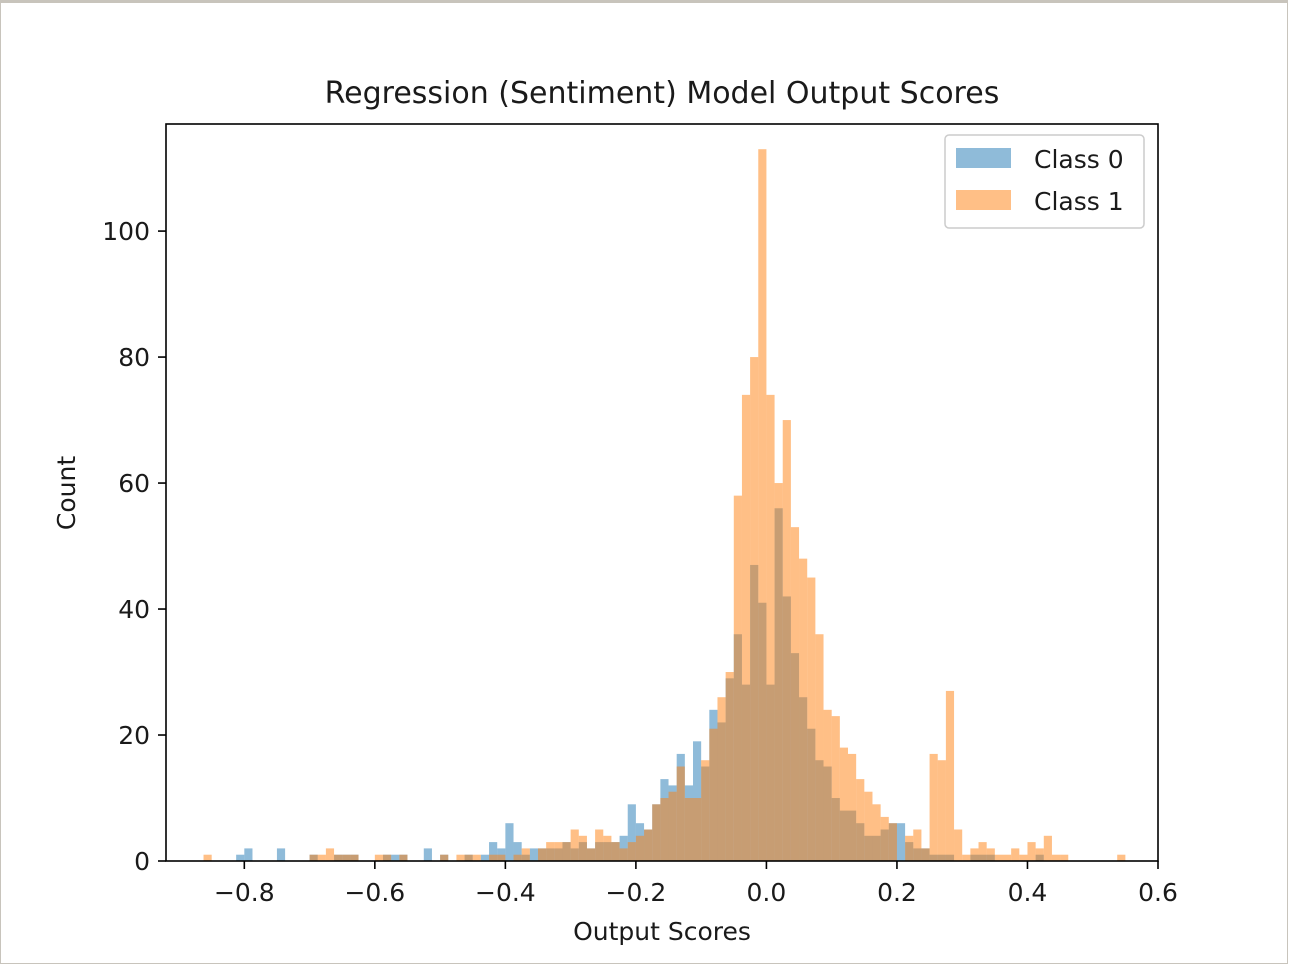 This screenshot has height=966, width=1290. I want to click on legend-label-class-1: Class 1, so click(1079, 201).